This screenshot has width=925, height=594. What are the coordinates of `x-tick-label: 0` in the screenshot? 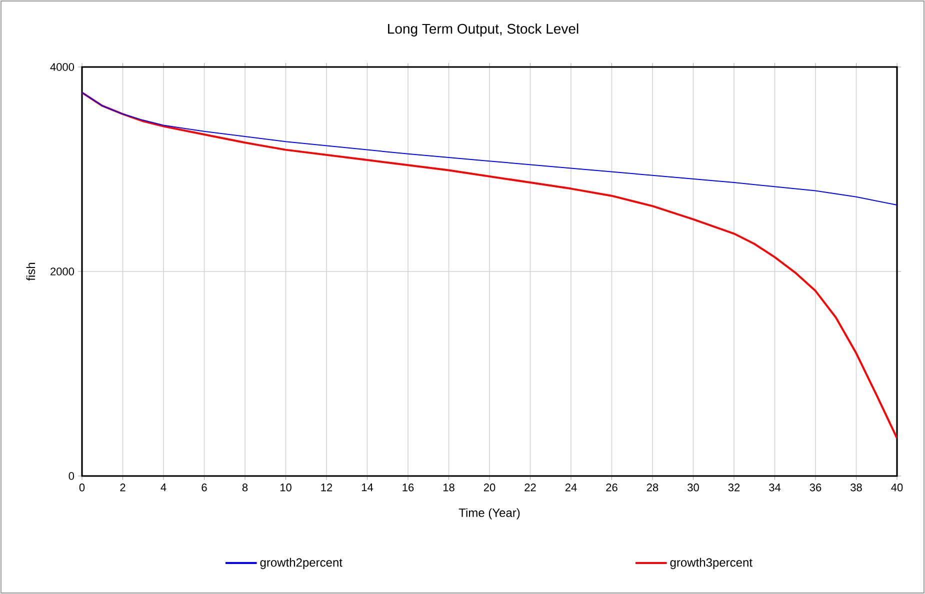 It's located at (82, 488).